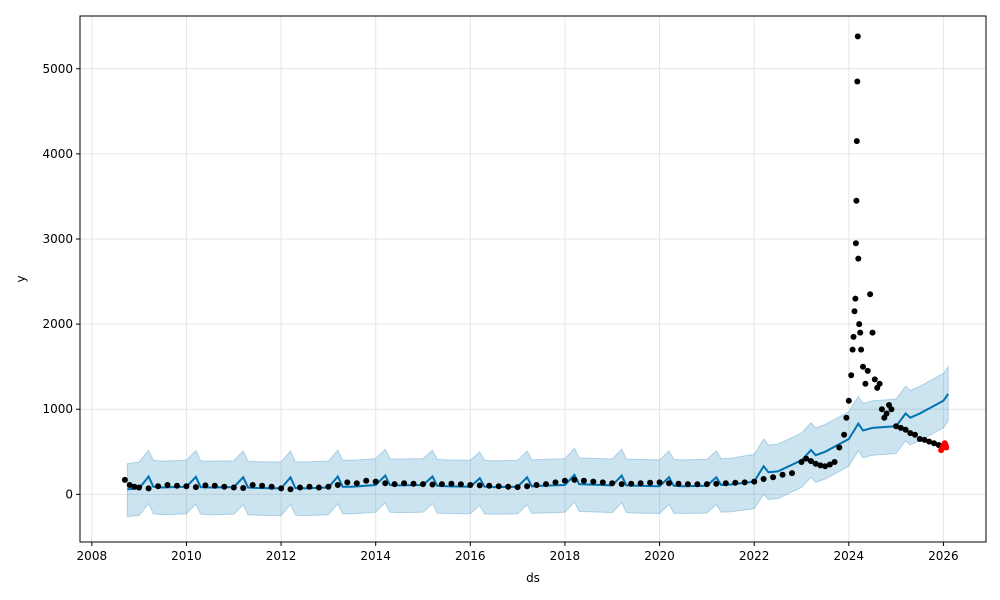 The image size is (1000, 600). I want to click on x-tick-label: 2018, so click(565, 556).